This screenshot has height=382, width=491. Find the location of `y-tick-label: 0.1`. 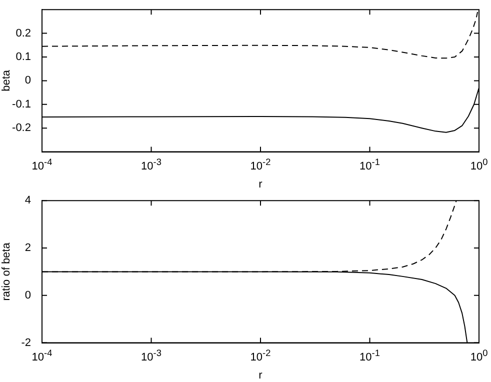

y-tick-label: 0.1 is located at coordinates (23, 57).